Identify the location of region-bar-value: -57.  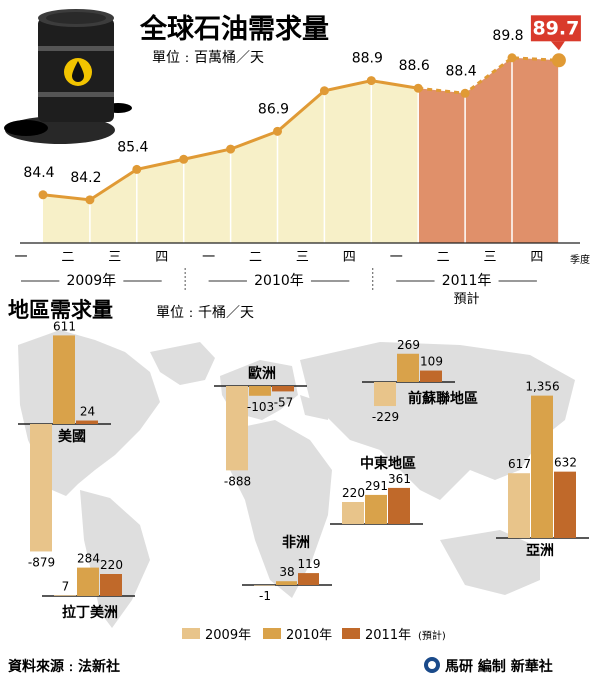
(284, 402).